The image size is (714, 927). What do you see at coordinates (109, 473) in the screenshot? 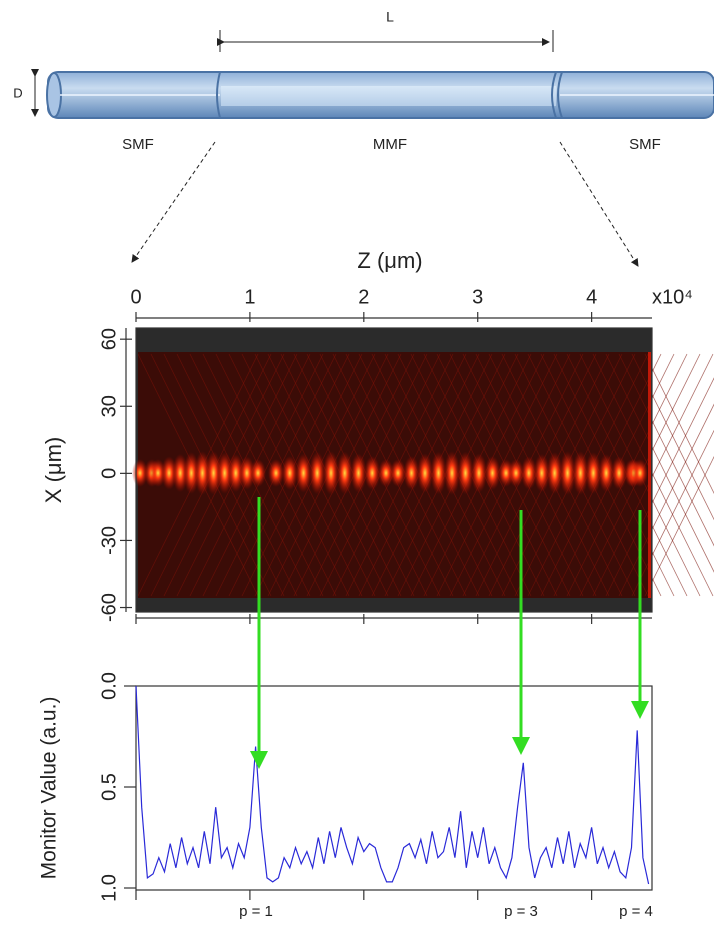
I see `y-tick-label: 0` at bounding box center [109, 473].